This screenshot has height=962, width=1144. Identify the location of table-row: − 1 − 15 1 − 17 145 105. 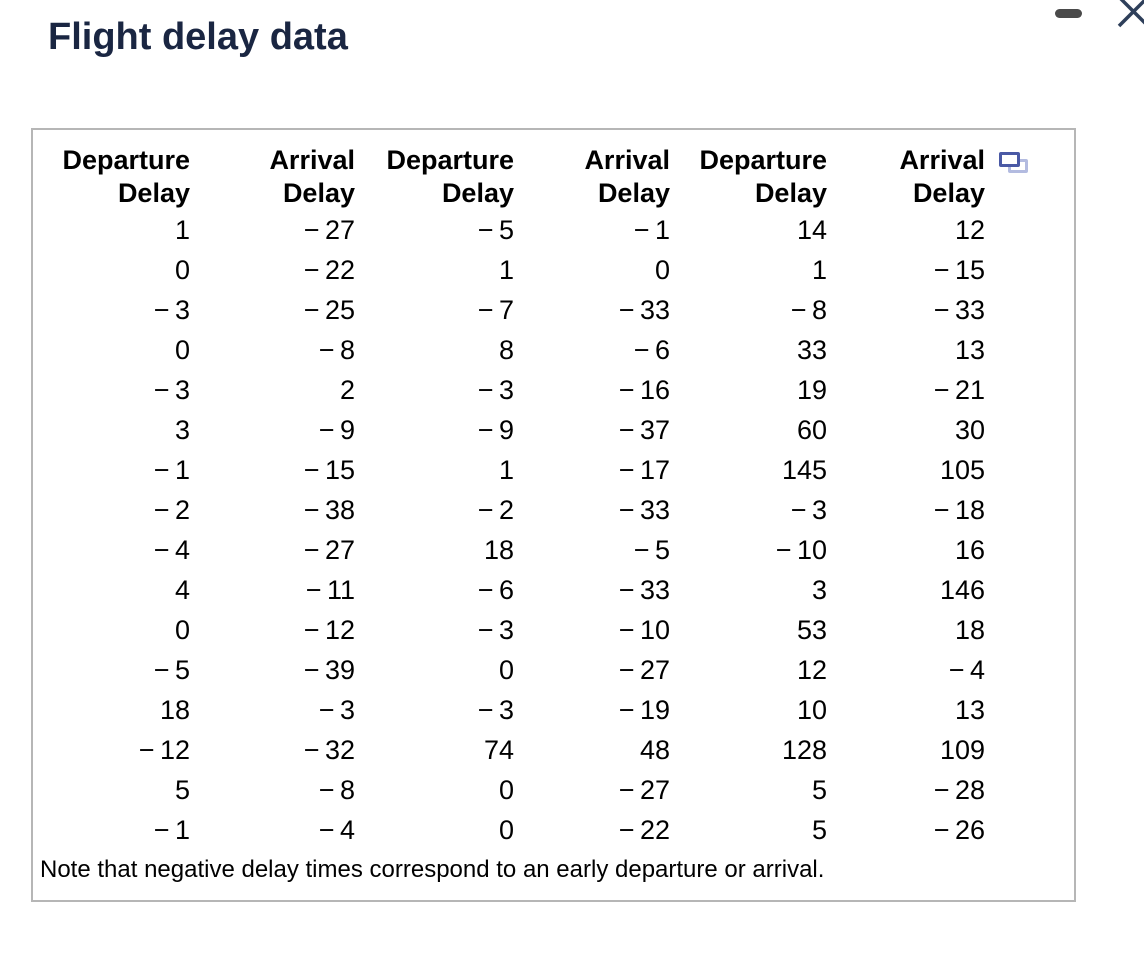
(553, 470).